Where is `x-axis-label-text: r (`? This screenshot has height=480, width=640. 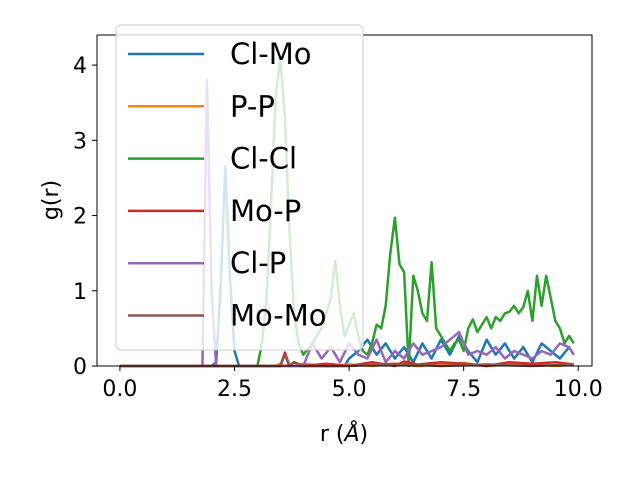
x-axis-label-text: r ( is located at coordinates (332, 434).